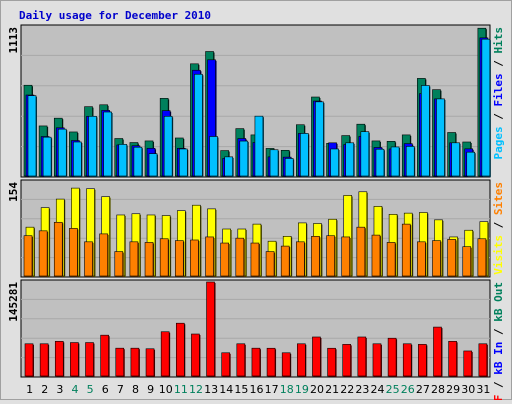  What do you see at coordinates (332, 389) in the screenshot?
I see `x-tick-label-day-21: 21` at bounding box center [332, 389].